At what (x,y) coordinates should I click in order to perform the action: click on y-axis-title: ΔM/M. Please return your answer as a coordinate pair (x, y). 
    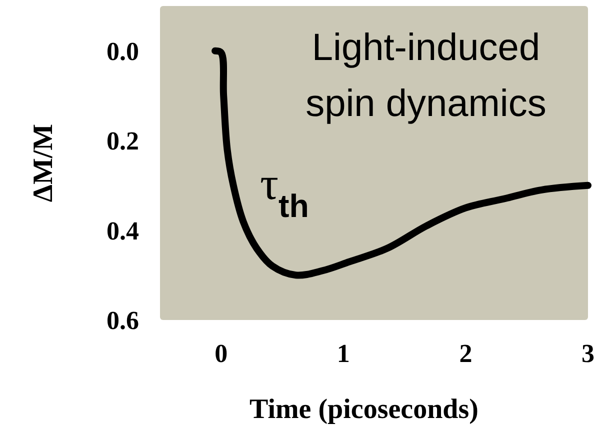
    Looking at the image, I should click on (43, 163).